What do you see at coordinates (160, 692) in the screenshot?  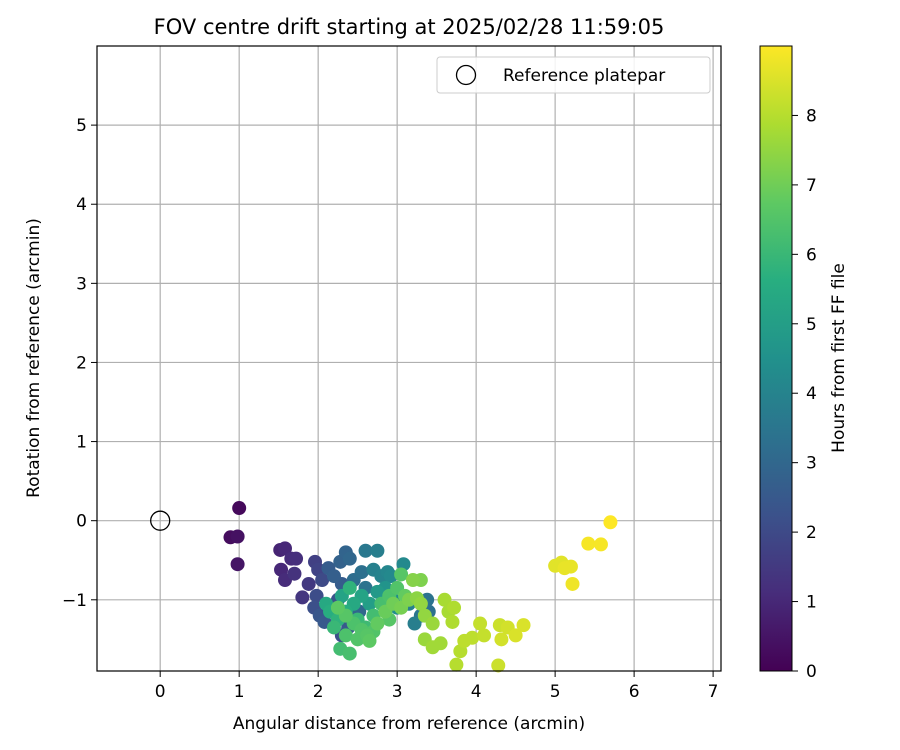 I see `x-tick-label: 0` at bounding box center [160, 692].